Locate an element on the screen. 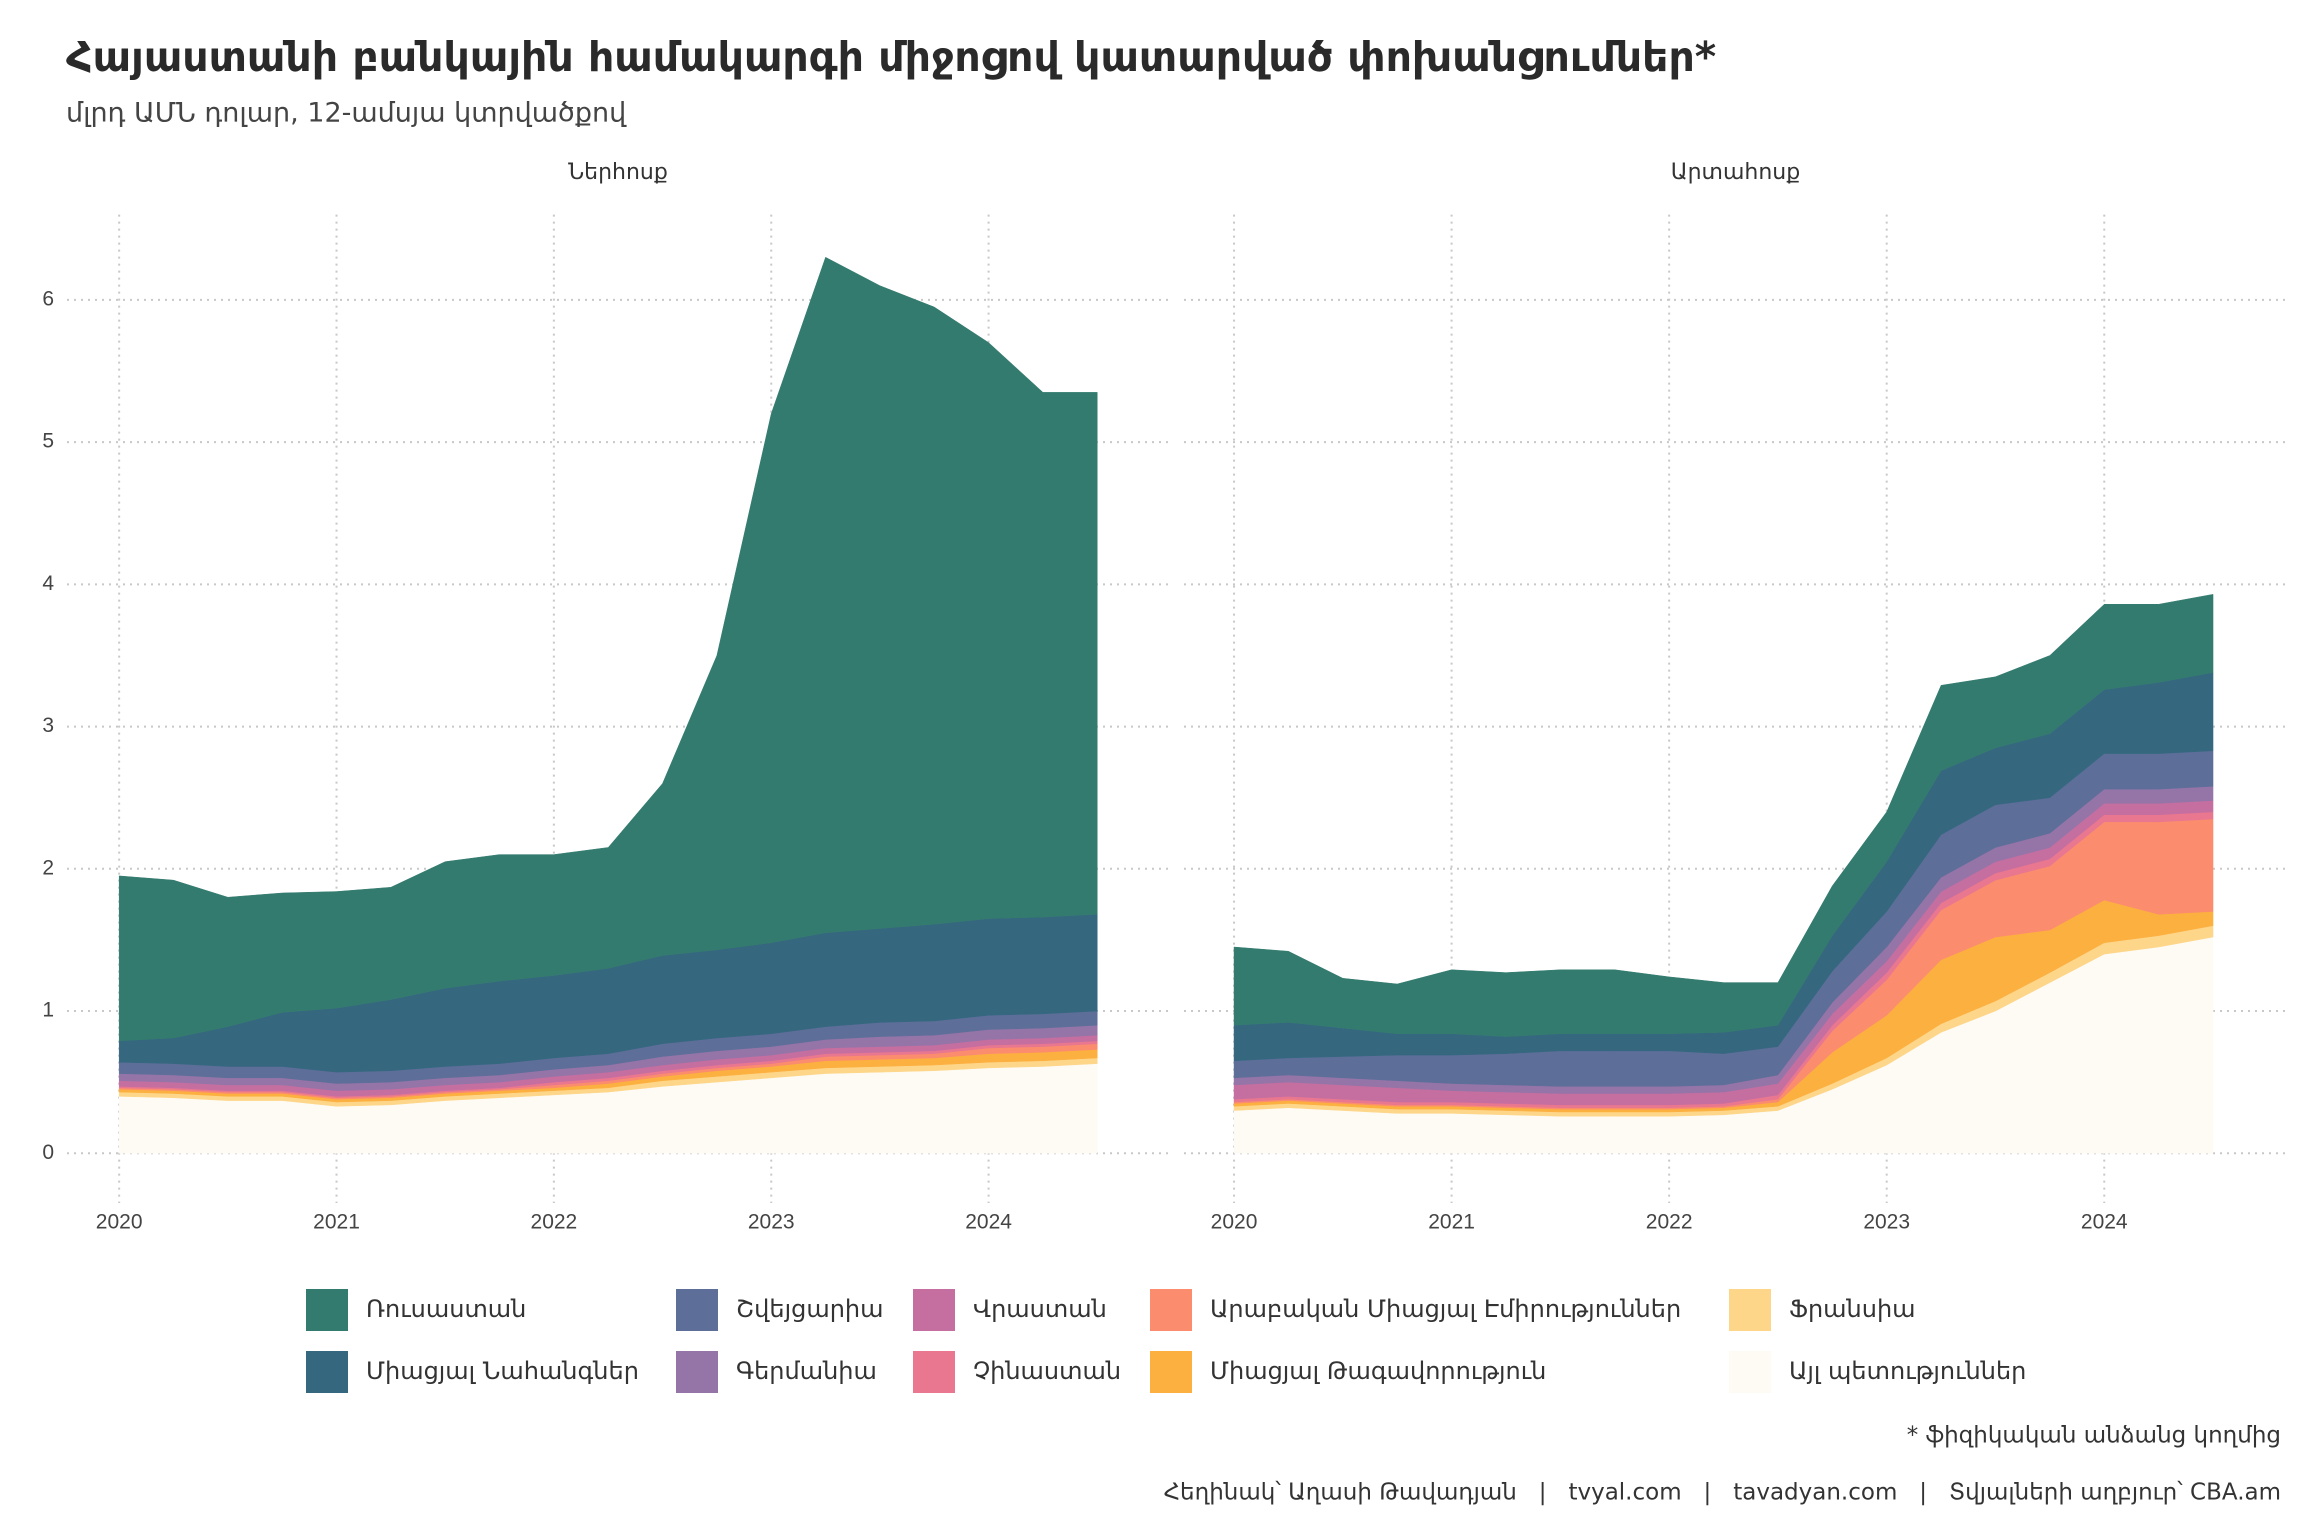 Image resolution: width=2304 pixels, height=1536 pixels. legend-label: Ռուսաստան is located at coordinates (446, 1309).